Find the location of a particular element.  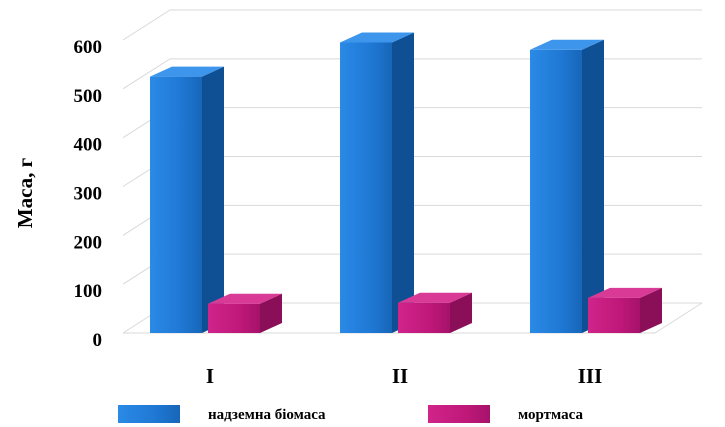

legend-item: надземна біомаса is located at coordinates (222, 414).